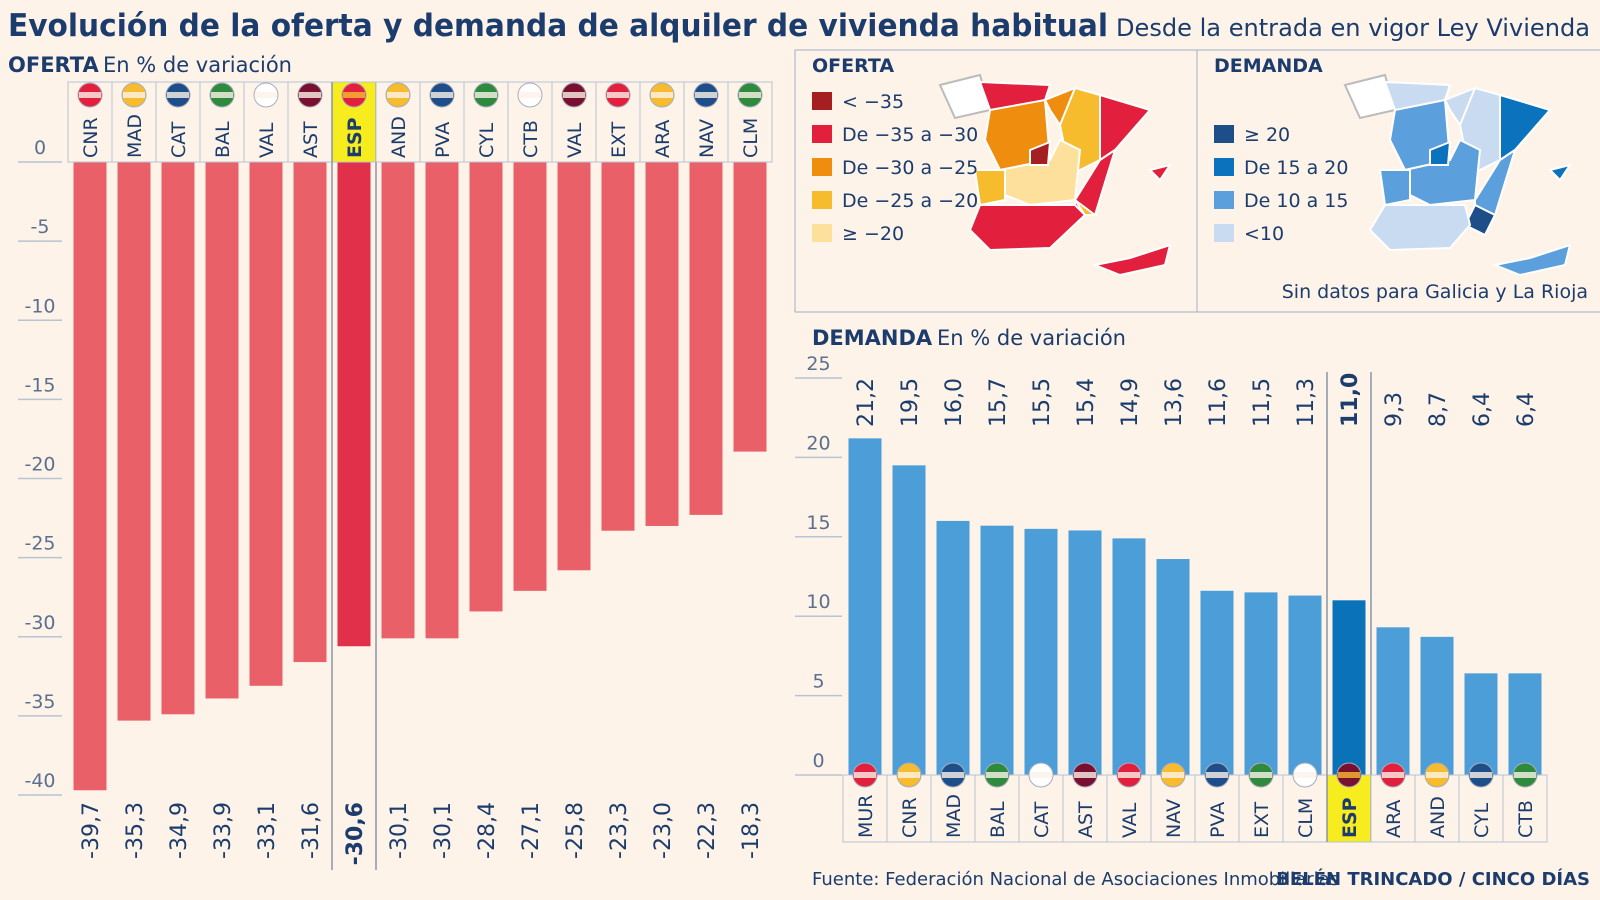  I want to click on value-label: 11,5, so click(1262, 402).